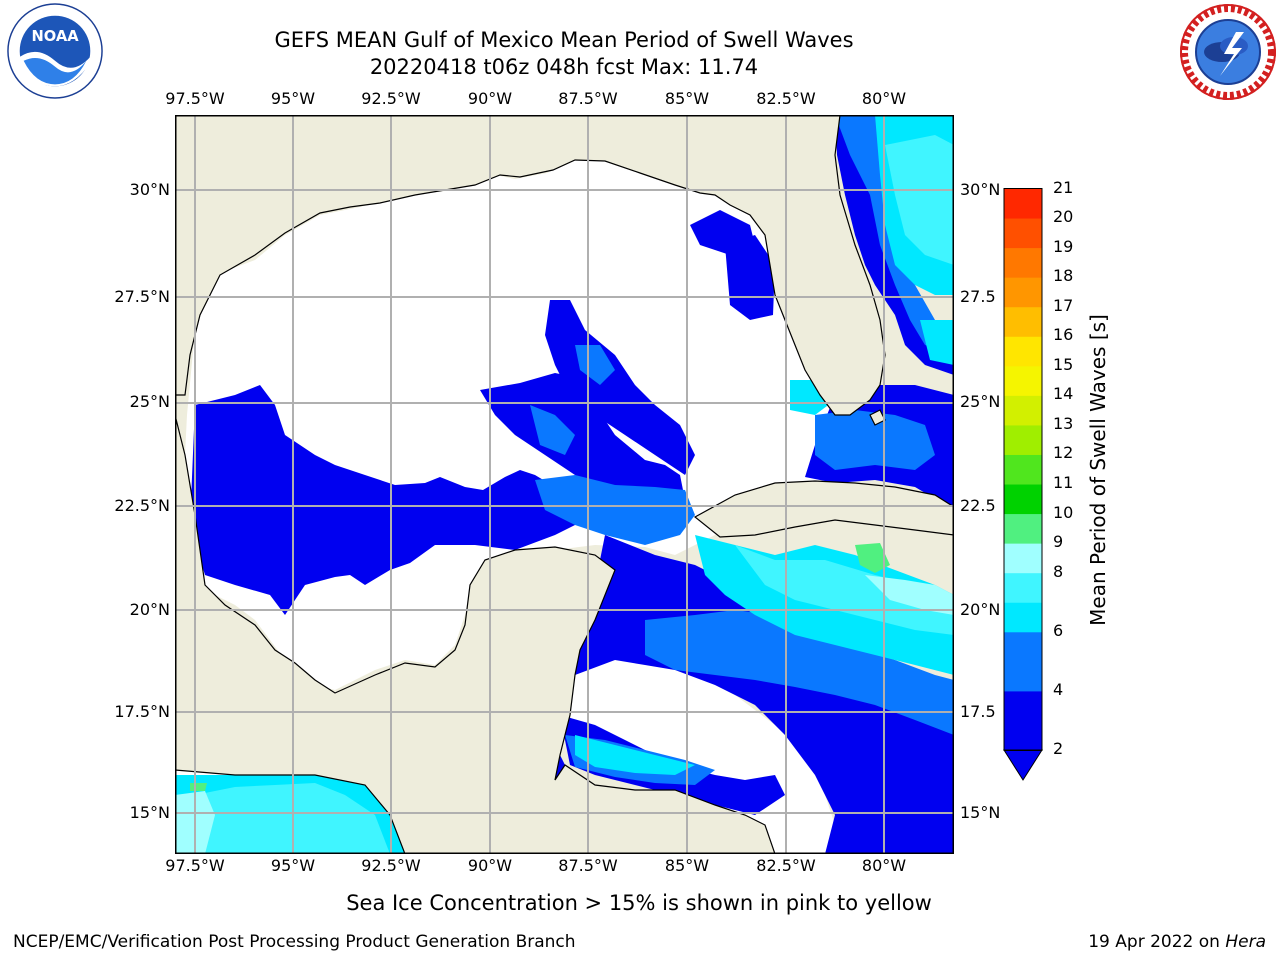 This screenshot has width=1280, height=960. I want to click on colorbar-tick-label: 20, so click(1063, 217).